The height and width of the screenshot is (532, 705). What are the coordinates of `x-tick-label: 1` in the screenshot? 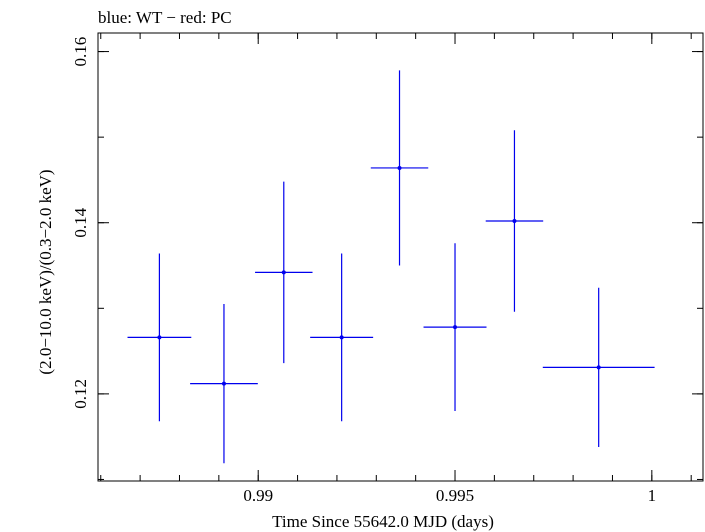 It's located at (652, 495).